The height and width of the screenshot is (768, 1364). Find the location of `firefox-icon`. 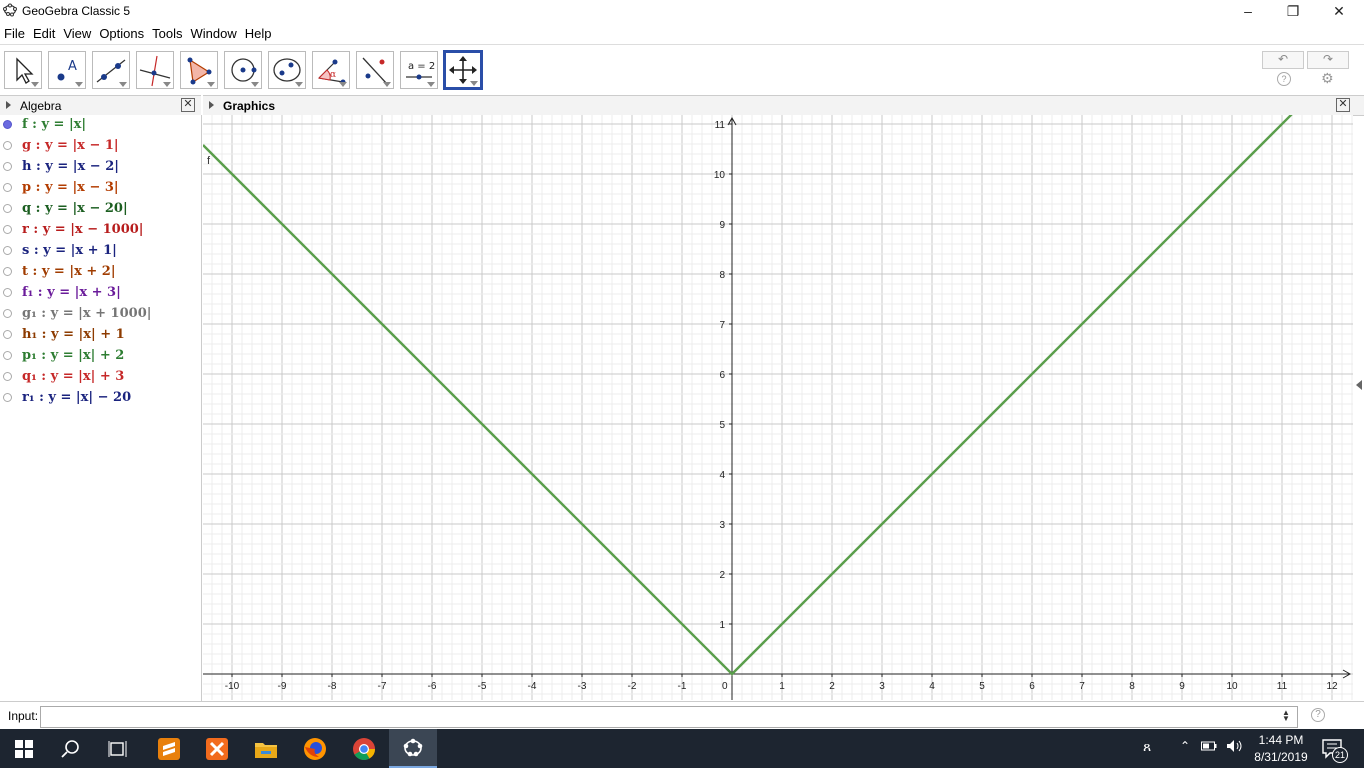

firefox-icon is located at coordinates (315, 748).